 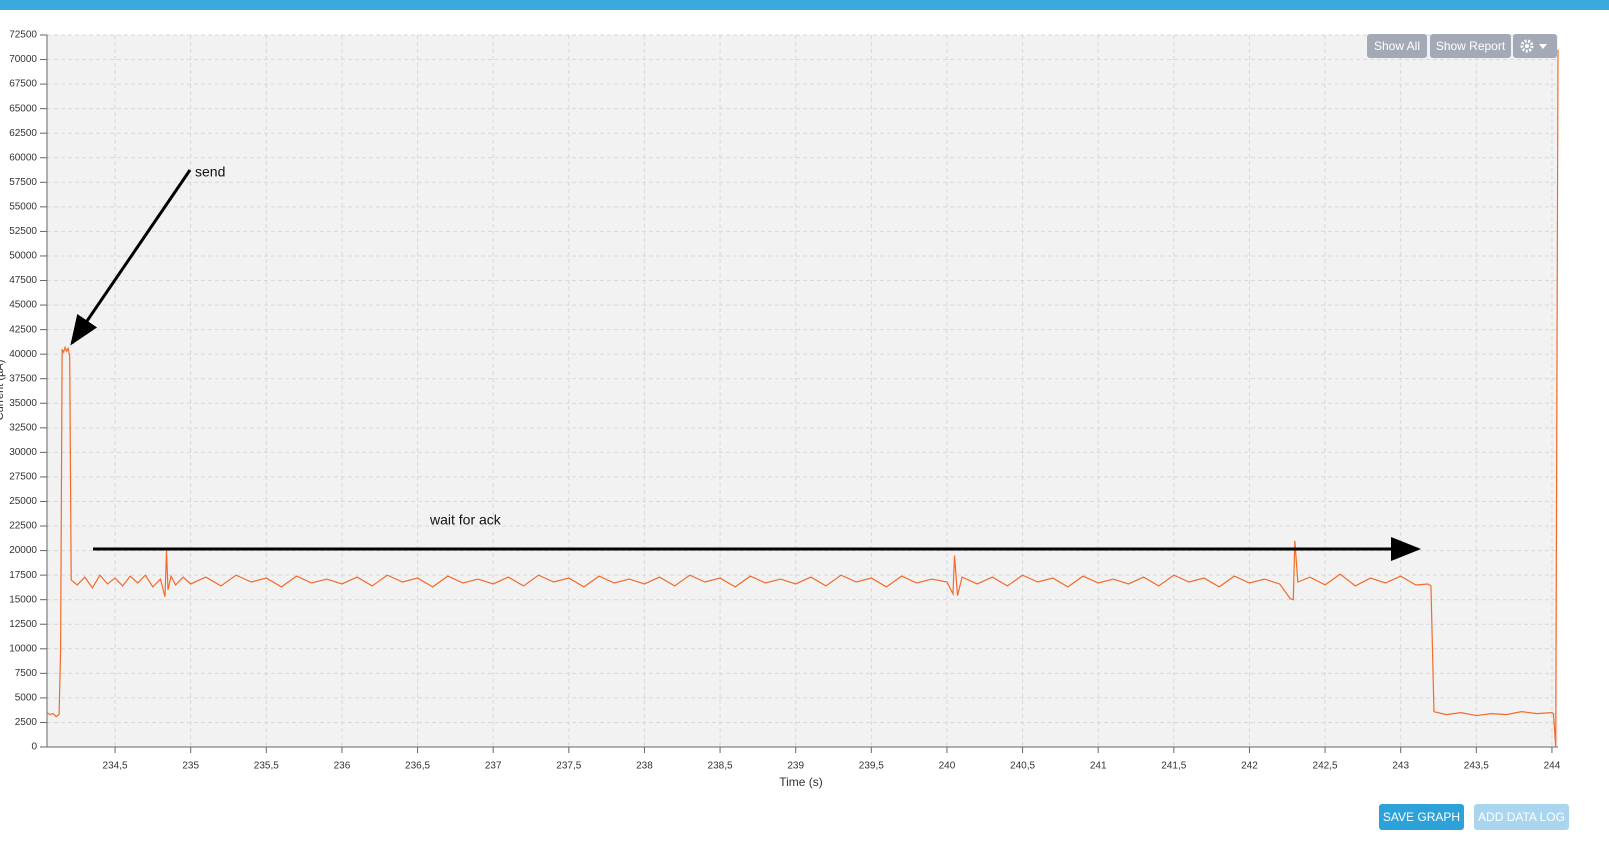 I want to click on gear-icon, so click(x=1533, y=46).